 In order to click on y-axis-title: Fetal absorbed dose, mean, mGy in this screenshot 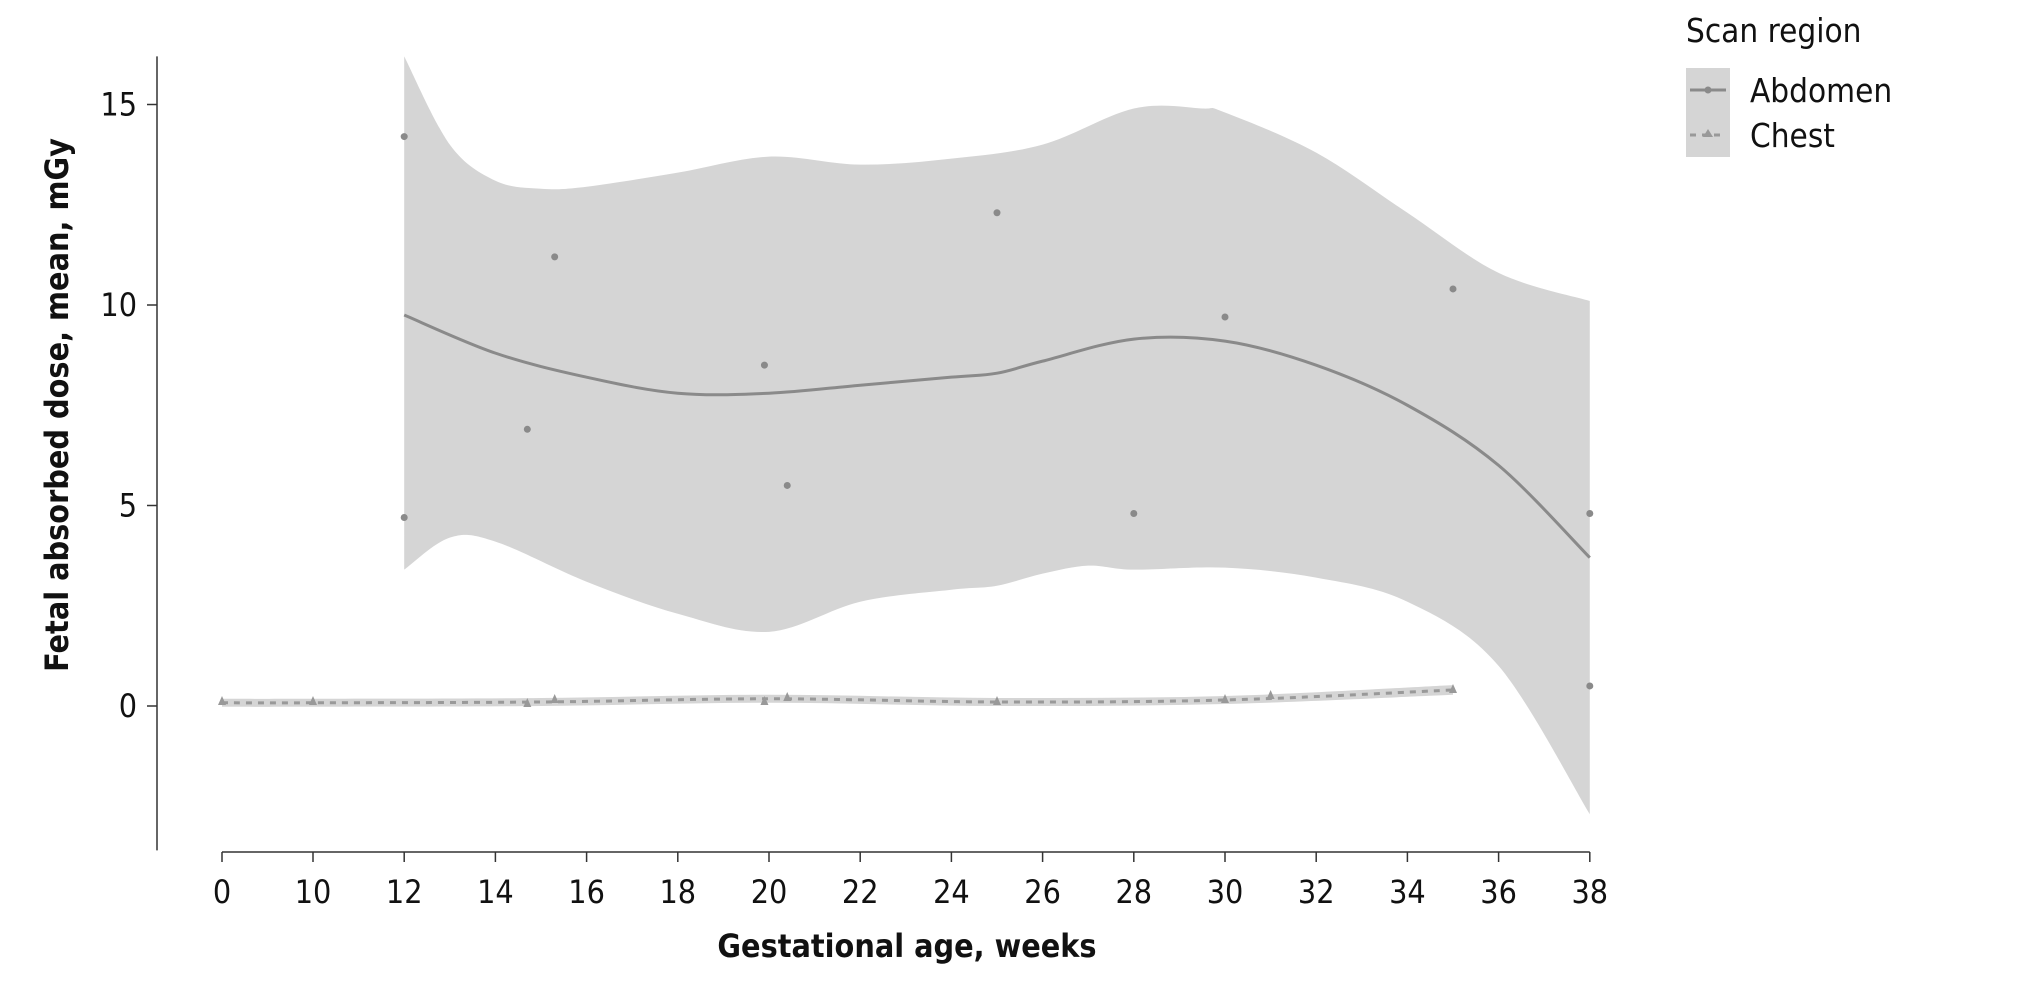, I will do `click(57, 405)`.